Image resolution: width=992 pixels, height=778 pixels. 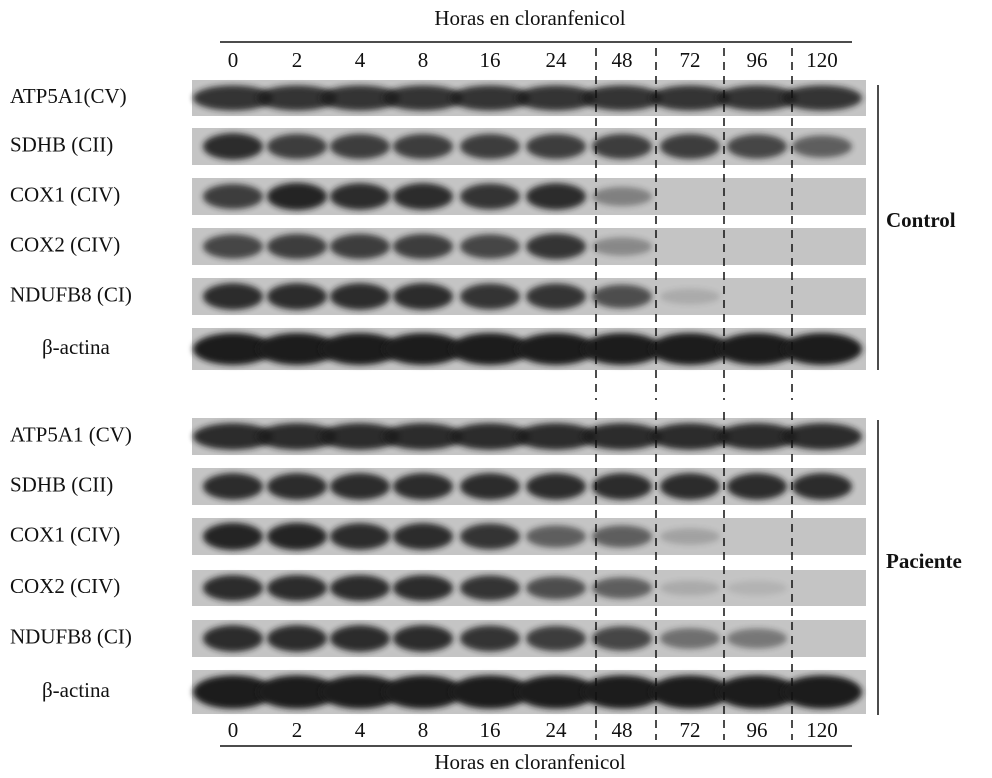 What do you see at coordinates (61, 484) in the screenshot?
I see `row-label: SDHB (CII)` at bounding box center [61, 484].